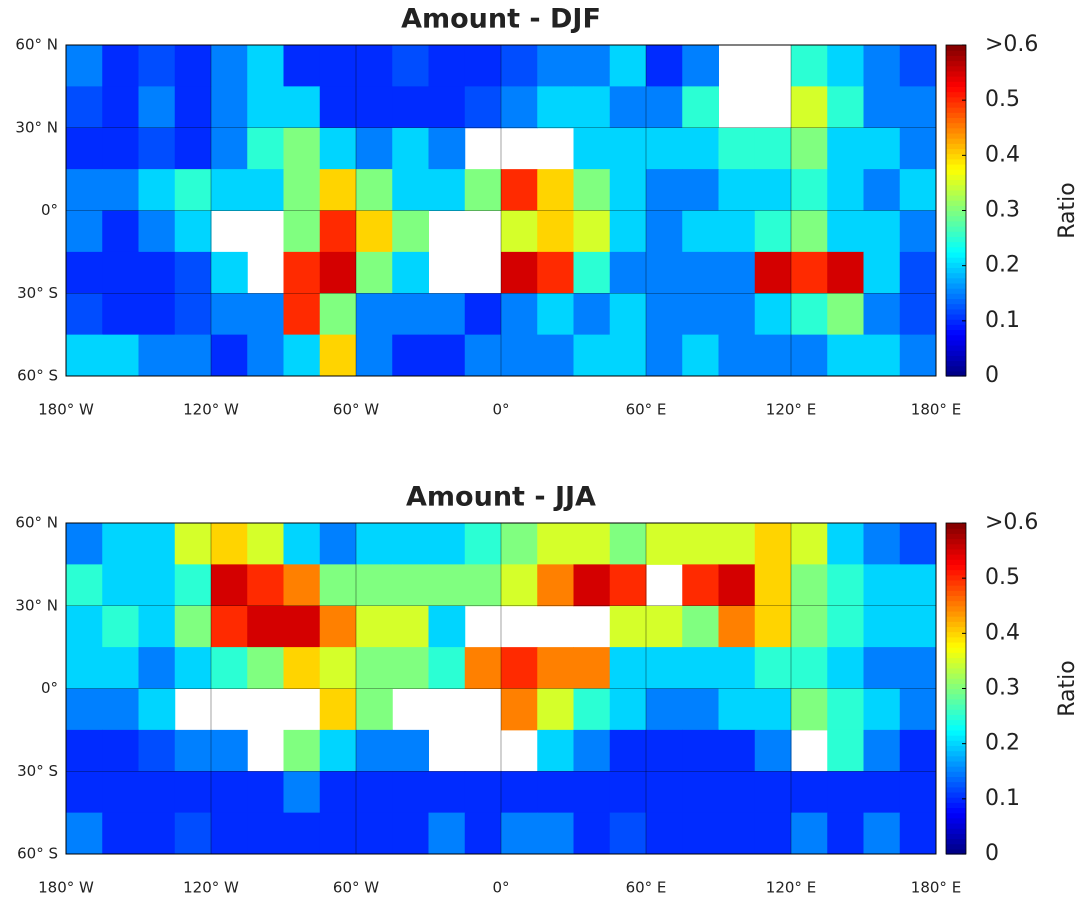  Describe the element at coordinates (1002, 798) in the screenshot. I see `colorbar-tick-label: 0.1` at that location.